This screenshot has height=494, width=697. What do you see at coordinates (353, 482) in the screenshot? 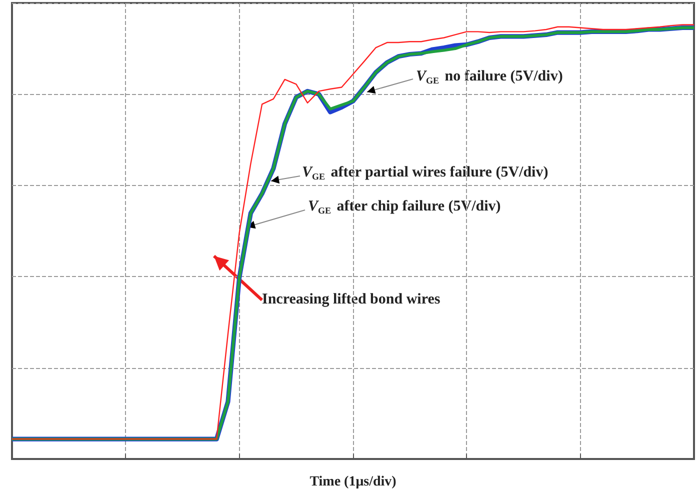
I see `x-axis-title: Time (1μs/div)` at bounding box center [353, 482].